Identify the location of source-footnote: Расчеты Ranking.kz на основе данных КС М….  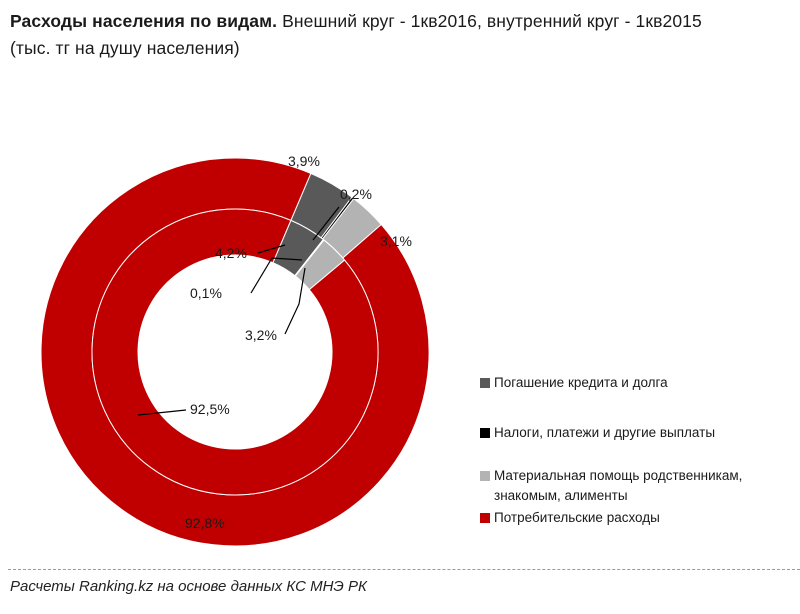
(188, 586).